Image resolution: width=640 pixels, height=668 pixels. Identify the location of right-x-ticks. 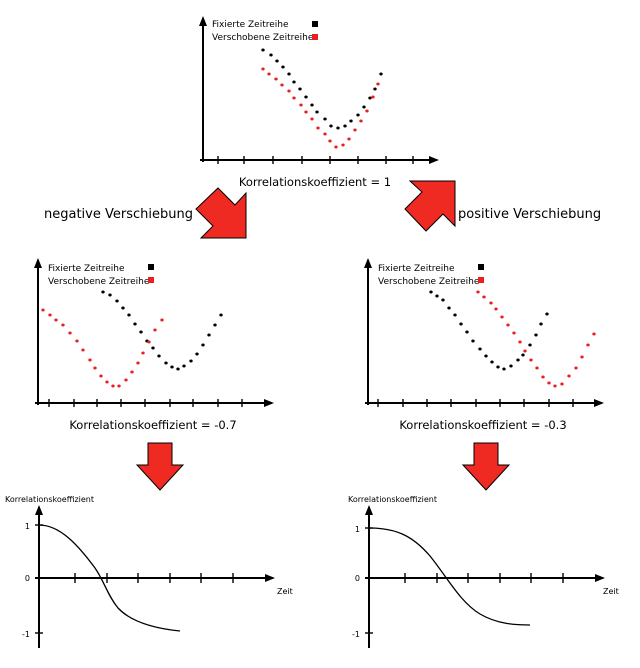
(475, 403).